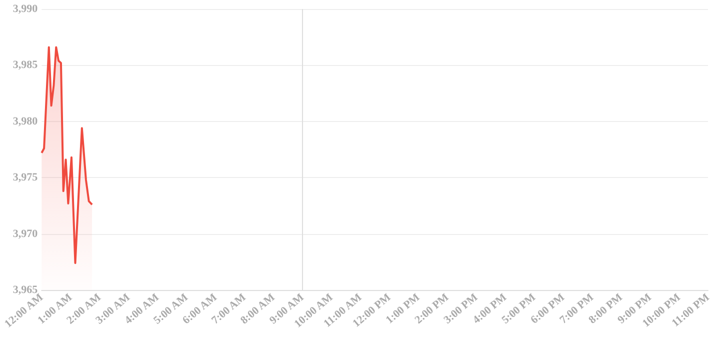 This screenshot has width=718, height=340. Describe the element at coordinates (25, 65) in the screenshot. I see `y-tick-label: 3,985` at that location.